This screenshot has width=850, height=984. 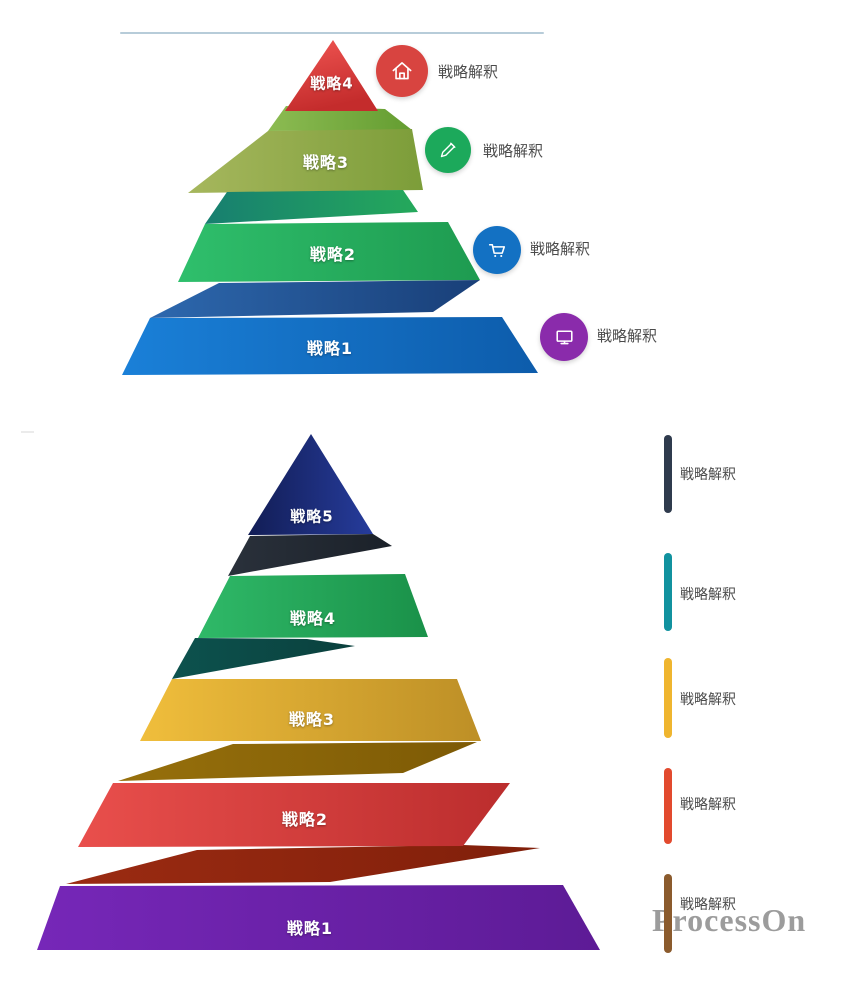 What do you see at coordinates (312, 516) in the screenshot?
I see `pyramid-bottom-level-5-label: 戦略5` at bounding box center [312, 516].